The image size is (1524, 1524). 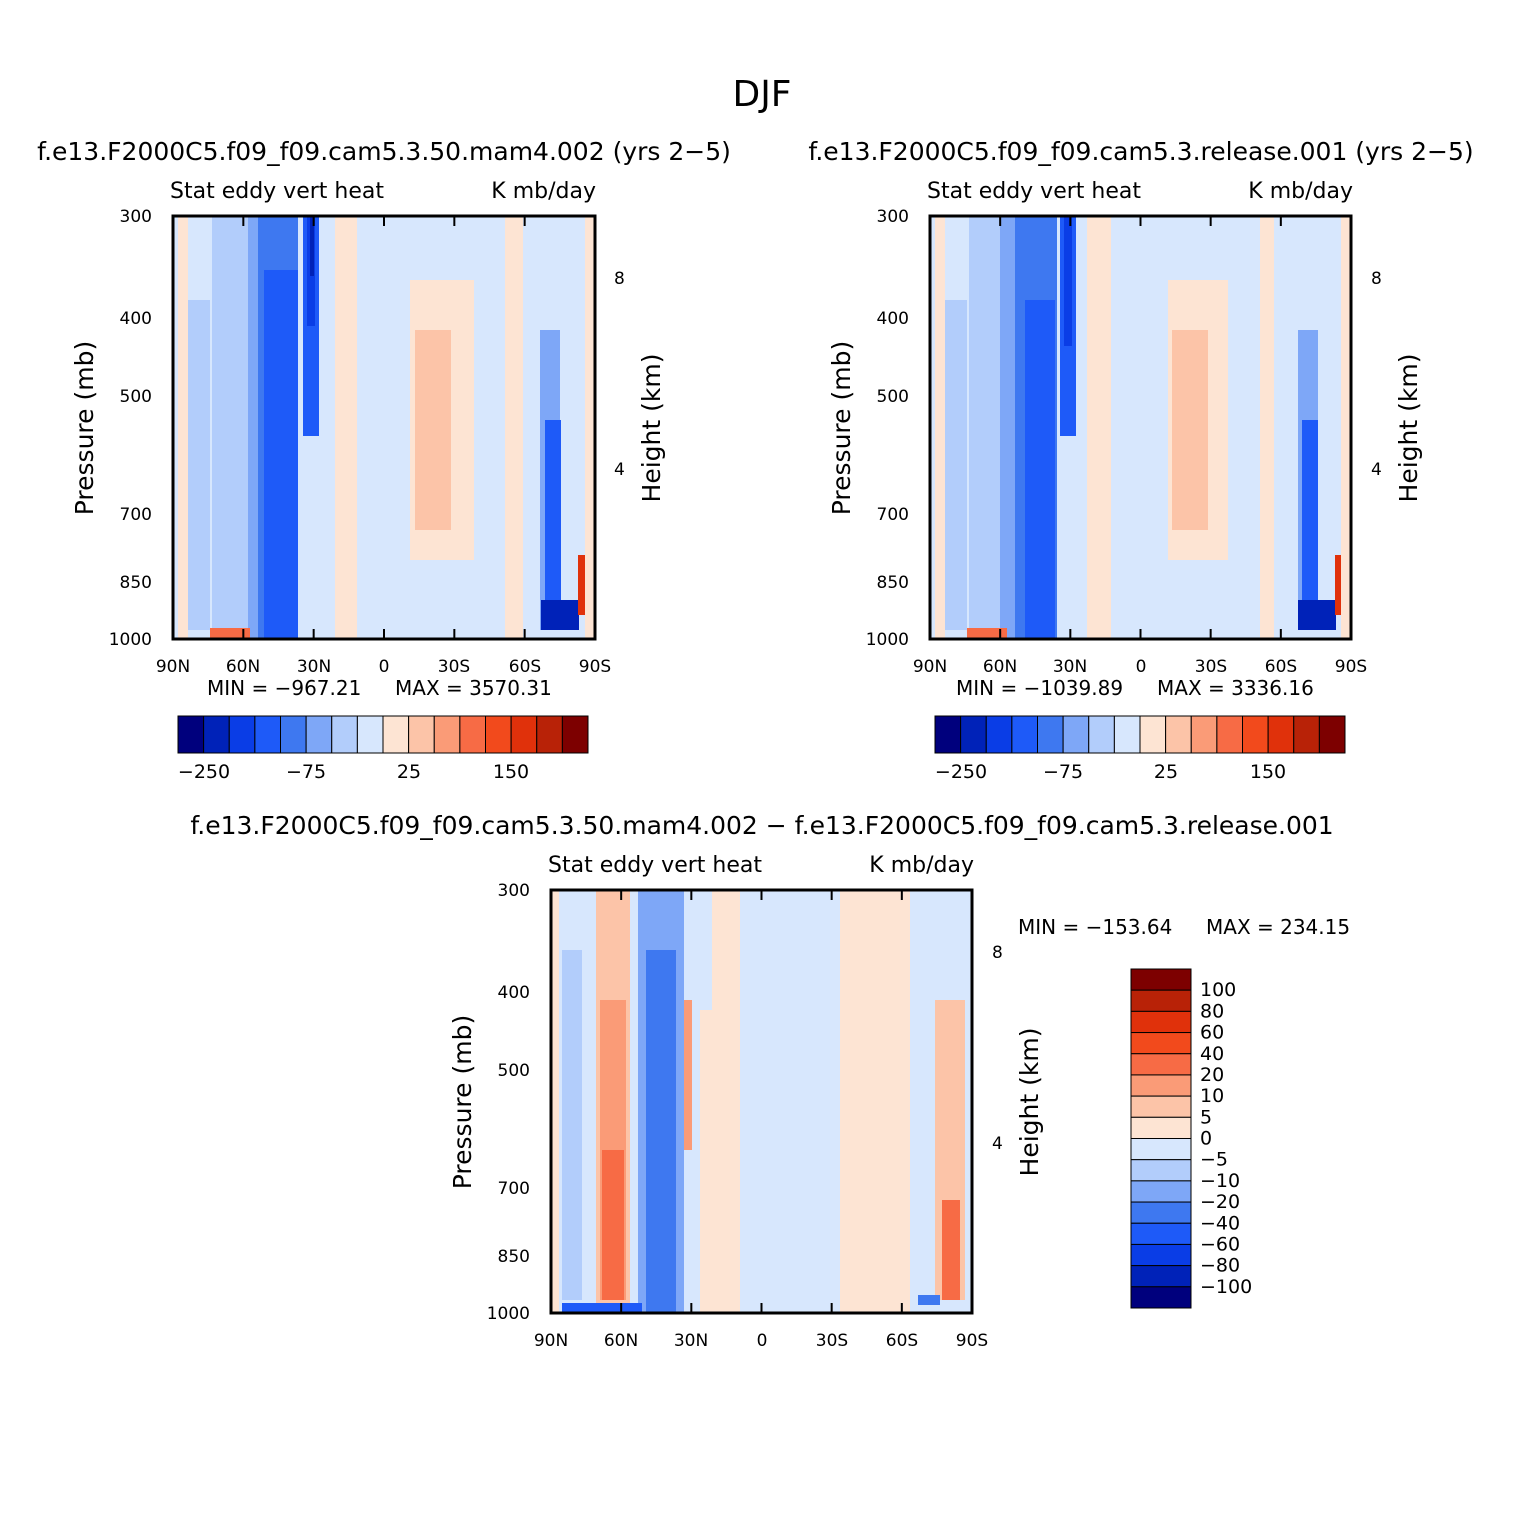 What do you see at coordinates (284, 688) in the screenshot?
I see `panel-1-min: MIN = −967.21` at bounding box center [284, 688].